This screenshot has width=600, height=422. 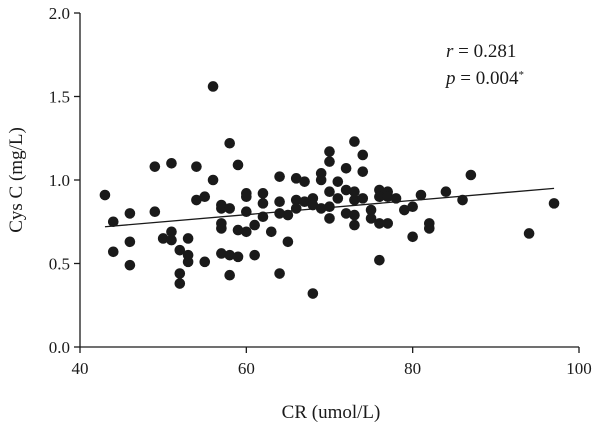 I want to click on y-ticks: 0.0 0.5 1.0 1.5 2.0, so click(x=64, y=180).